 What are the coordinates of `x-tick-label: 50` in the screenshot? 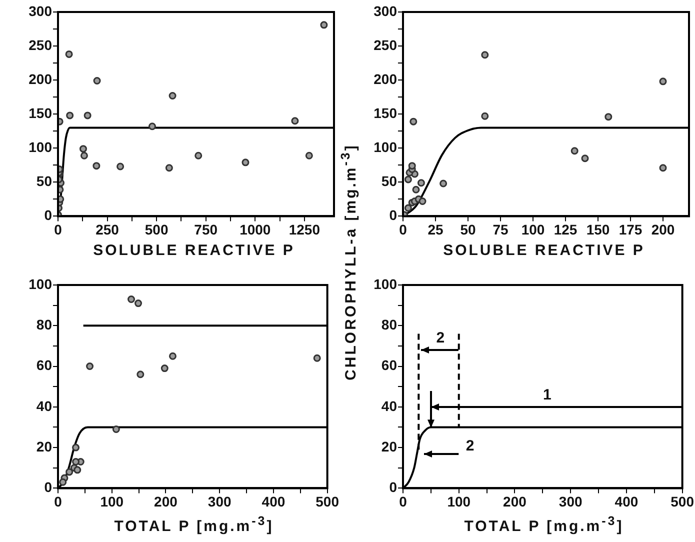 It's located at (468, 229).